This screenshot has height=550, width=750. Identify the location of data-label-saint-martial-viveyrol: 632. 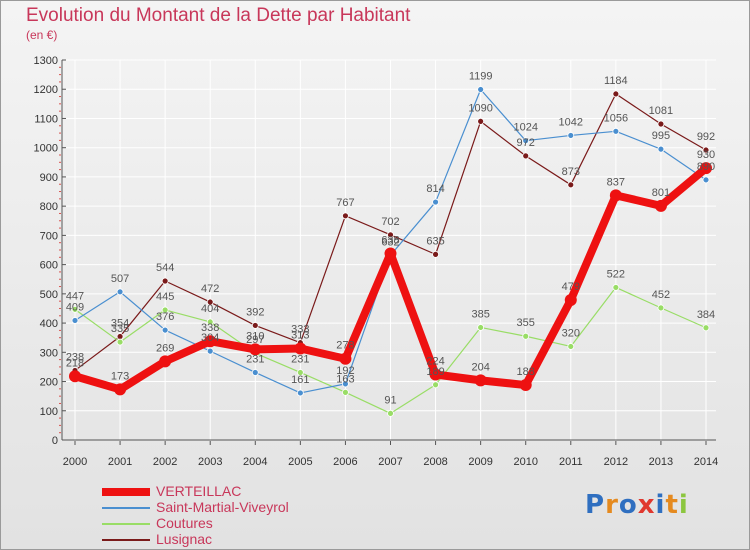
(390, 242).